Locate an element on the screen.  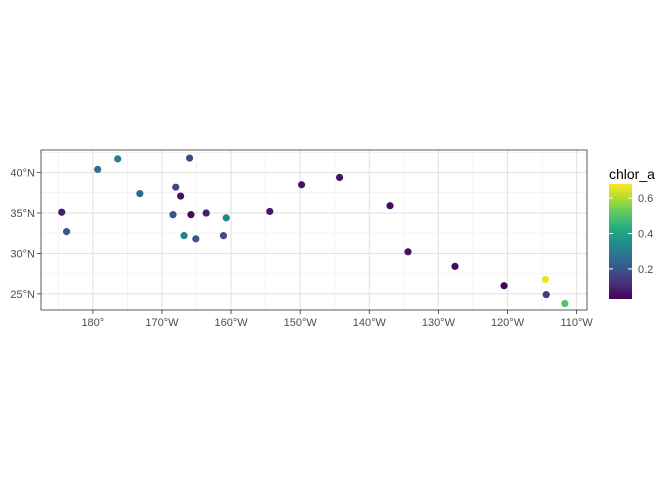
y-tick-label: 40°N is located at coordinates (22, 174).